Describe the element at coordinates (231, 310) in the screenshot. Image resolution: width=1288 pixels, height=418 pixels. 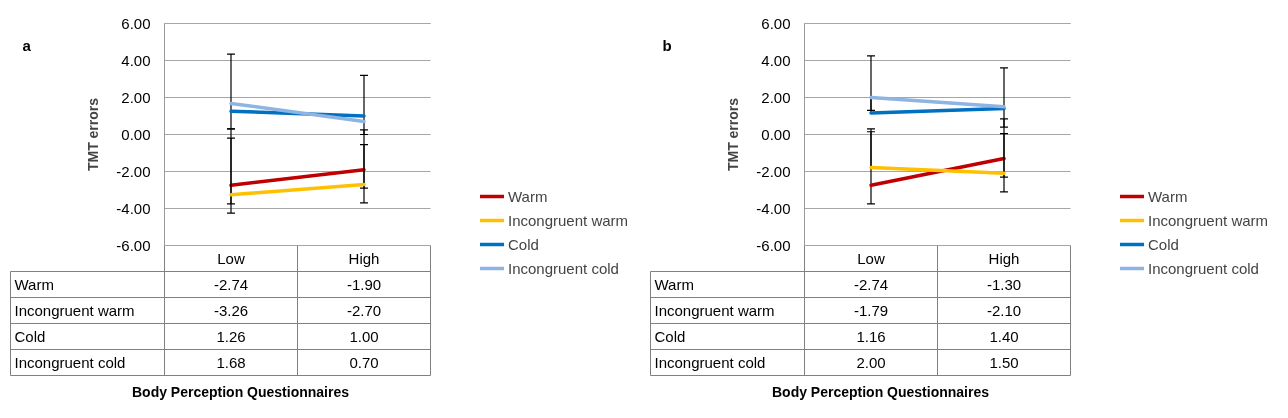
I see `data-label: -3.26` at that location.